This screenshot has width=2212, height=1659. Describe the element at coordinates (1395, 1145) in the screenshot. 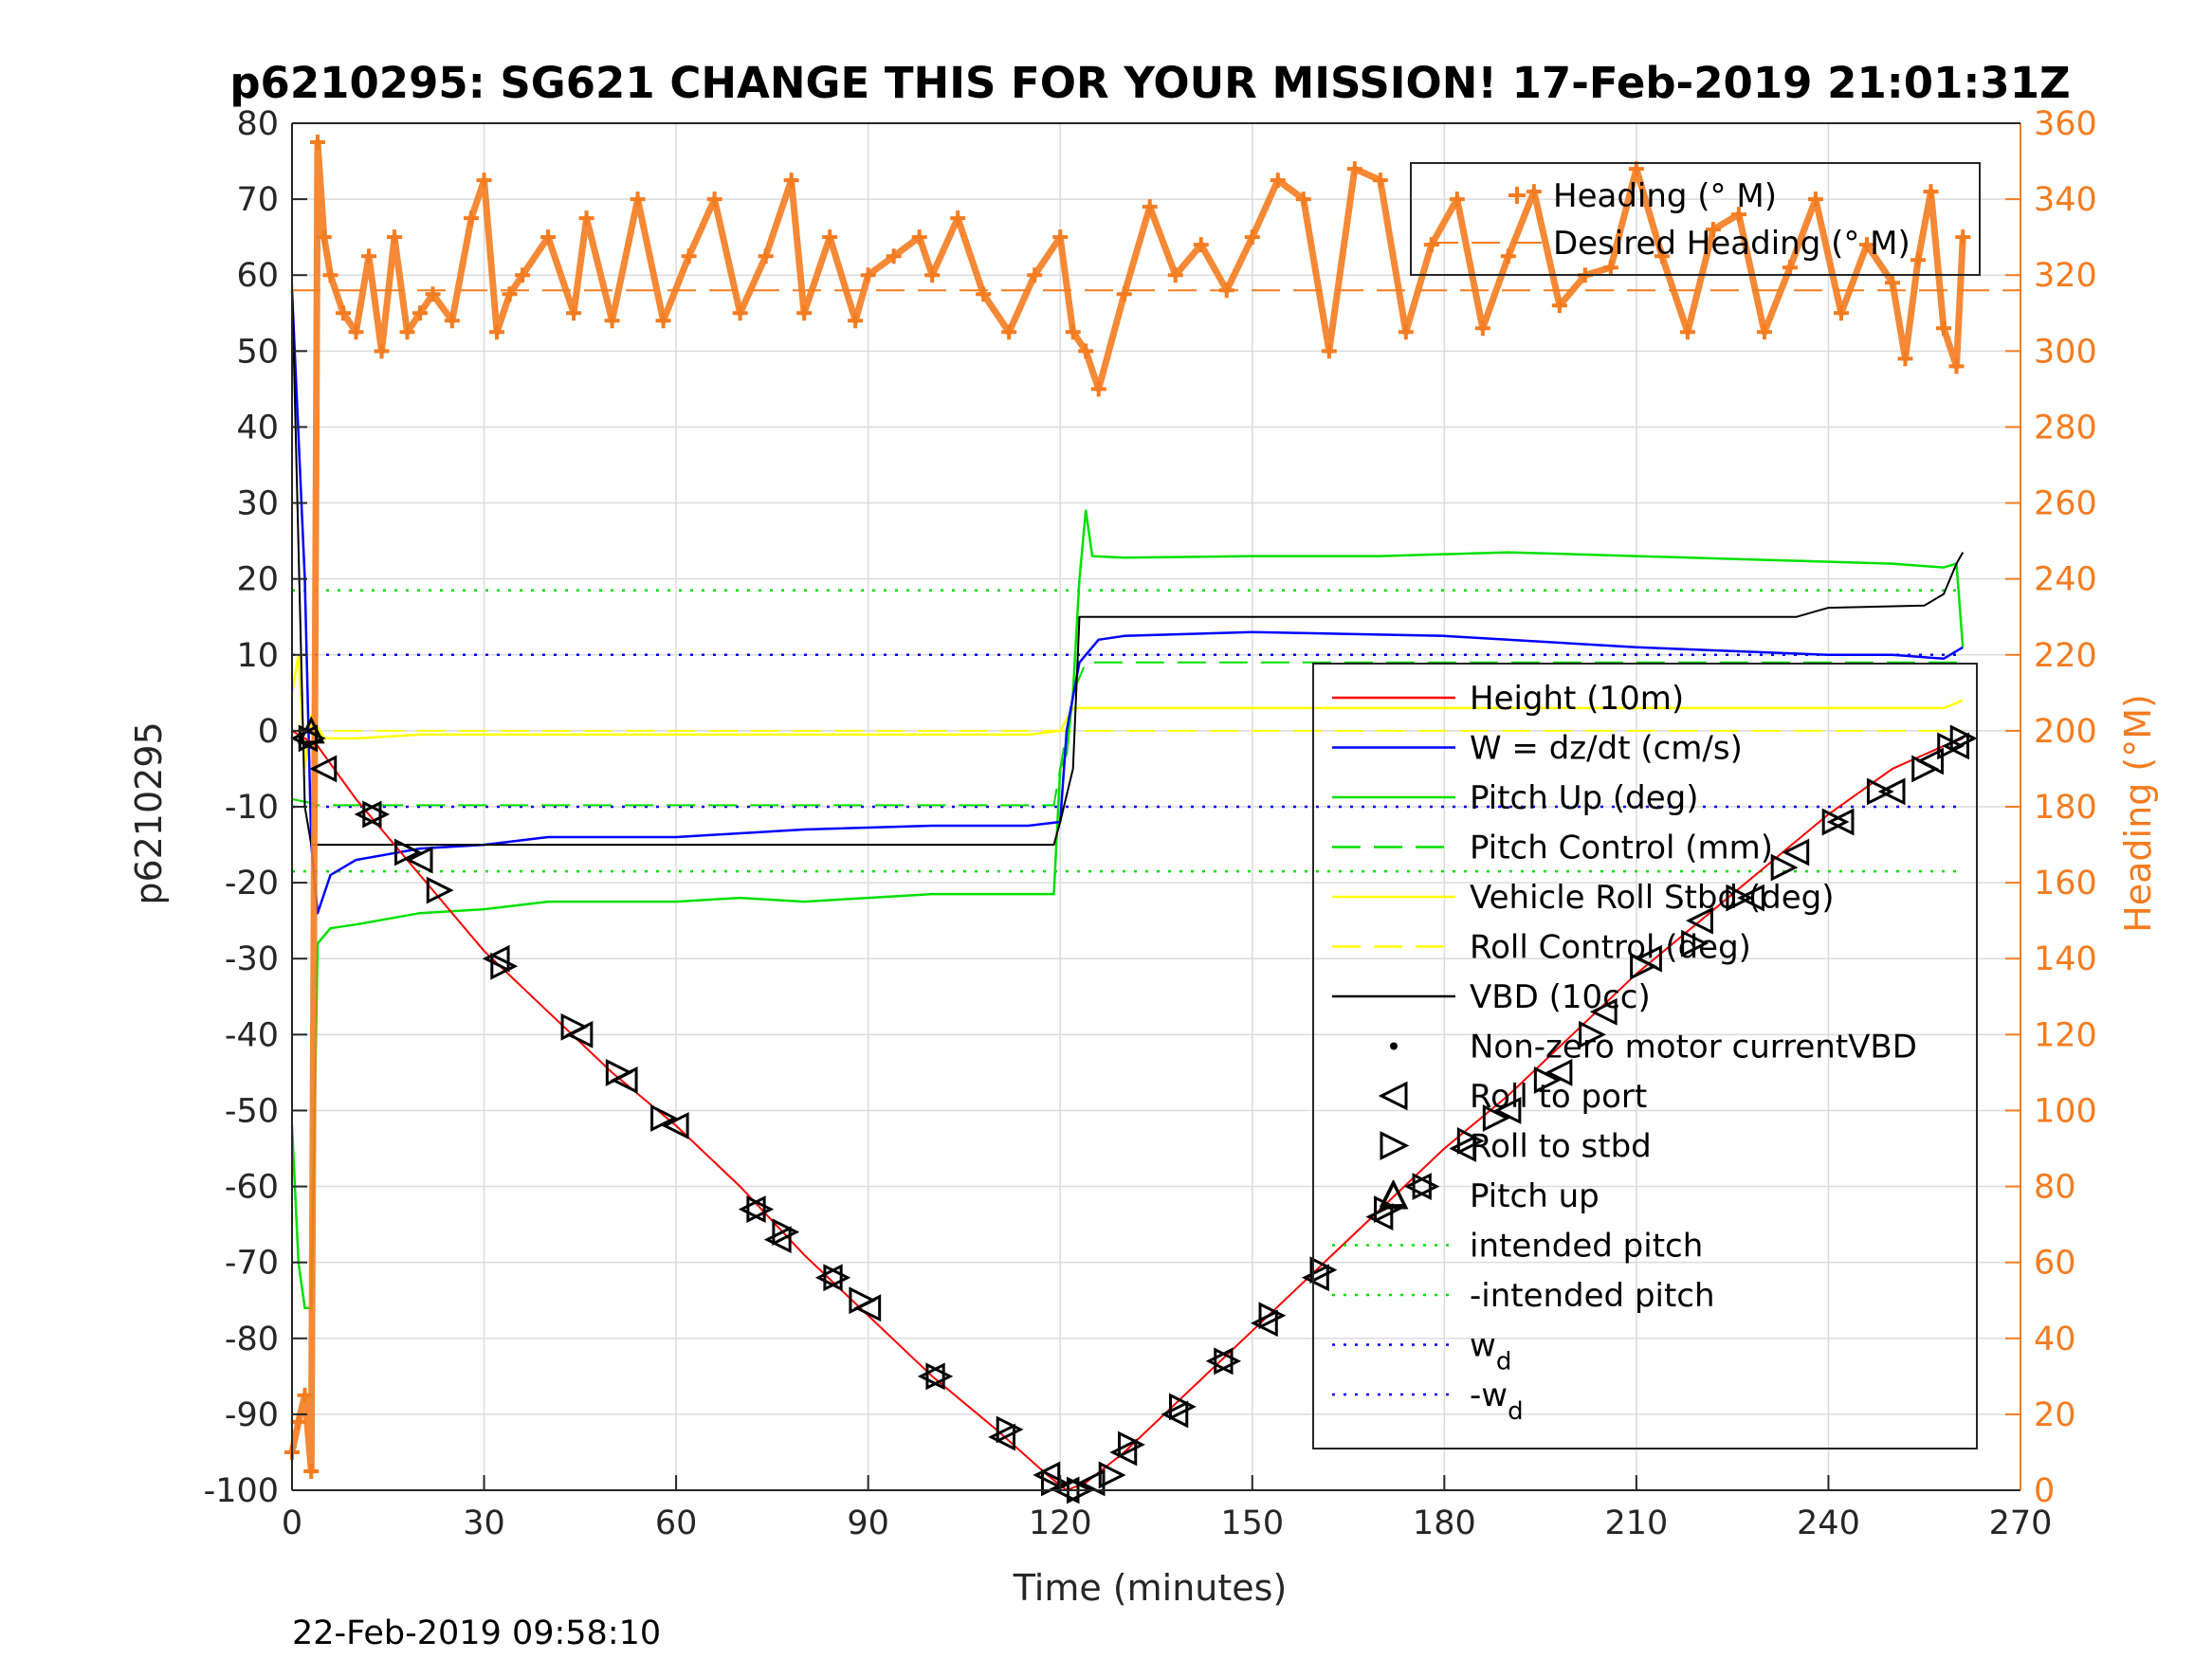

I see `legend-triangle` at that location.